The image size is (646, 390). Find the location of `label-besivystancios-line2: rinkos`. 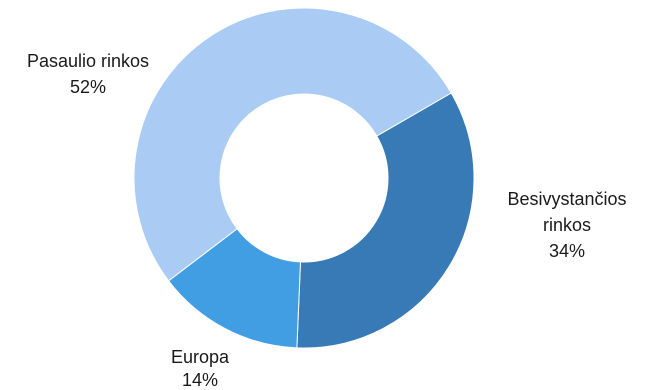

label-besivystancios-line2: rinkos is located at coordinates (567, 225).